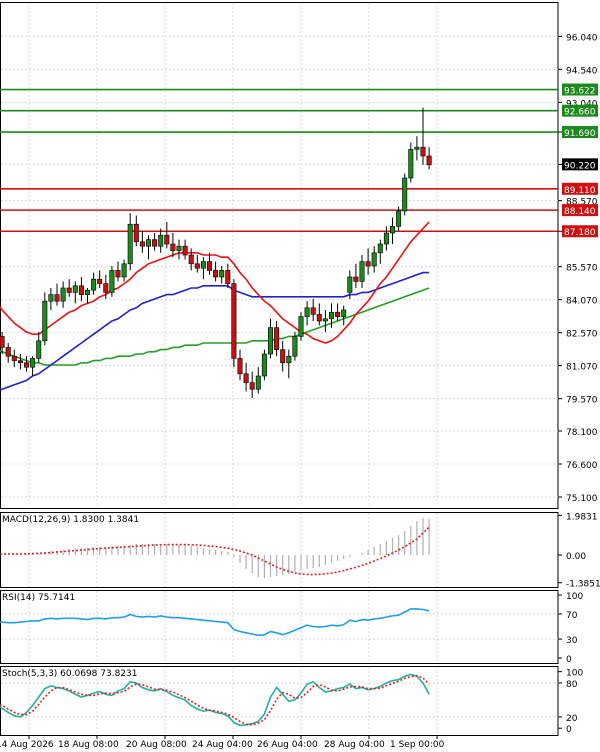  What do you see at coordinates (582, 104) in the screenshot?
I see `price-ytick-label: 93.040` at bounding box center [582, 104].